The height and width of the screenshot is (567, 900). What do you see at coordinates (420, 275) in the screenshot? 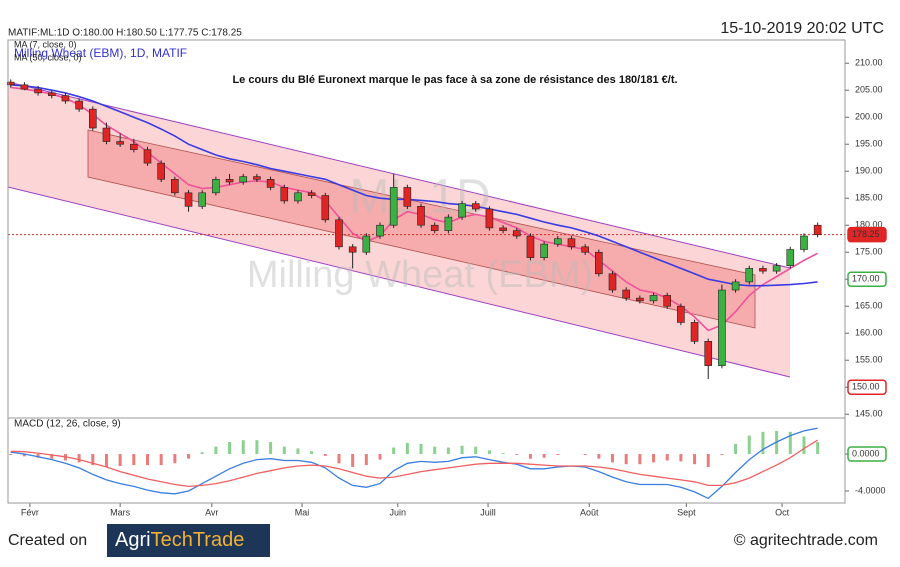
I see `watermark: Milling Wheat (EBM)` at bounding box center [420, 275].